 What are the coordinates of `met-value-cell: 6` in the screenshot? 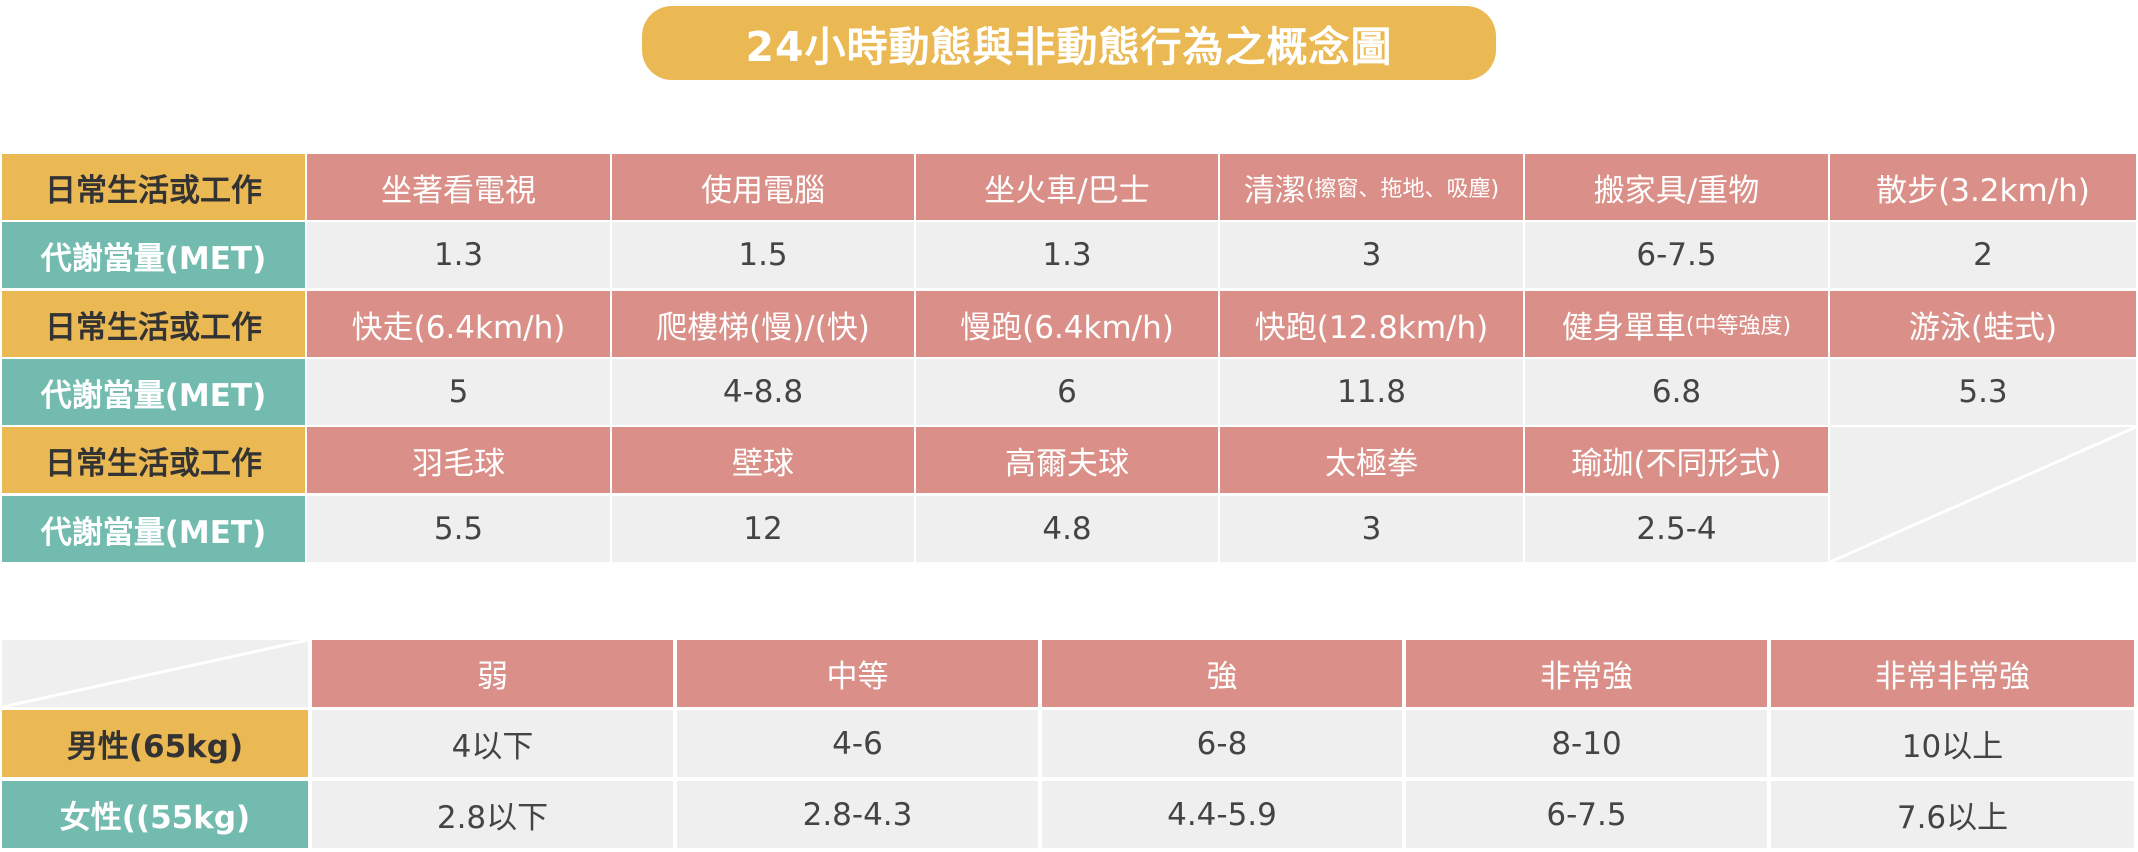 It's located at (1067, 392).